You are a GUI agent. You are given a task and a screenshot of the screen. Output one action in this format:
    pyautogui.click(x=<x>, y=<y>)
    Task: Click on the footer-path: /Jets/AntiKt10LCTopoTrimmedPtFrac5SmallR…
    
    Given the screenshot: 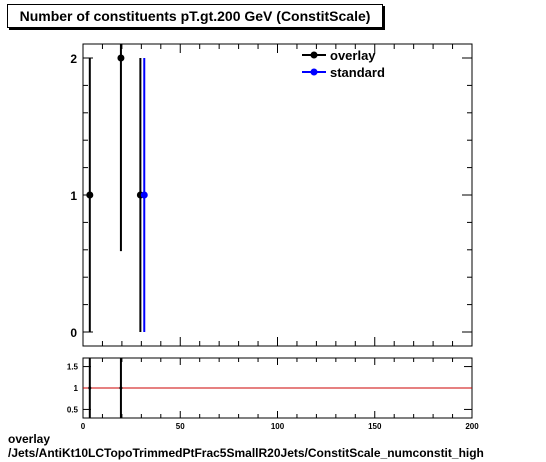 What is the action you would take?
    pyautogui.click(x=246, y=453)
    